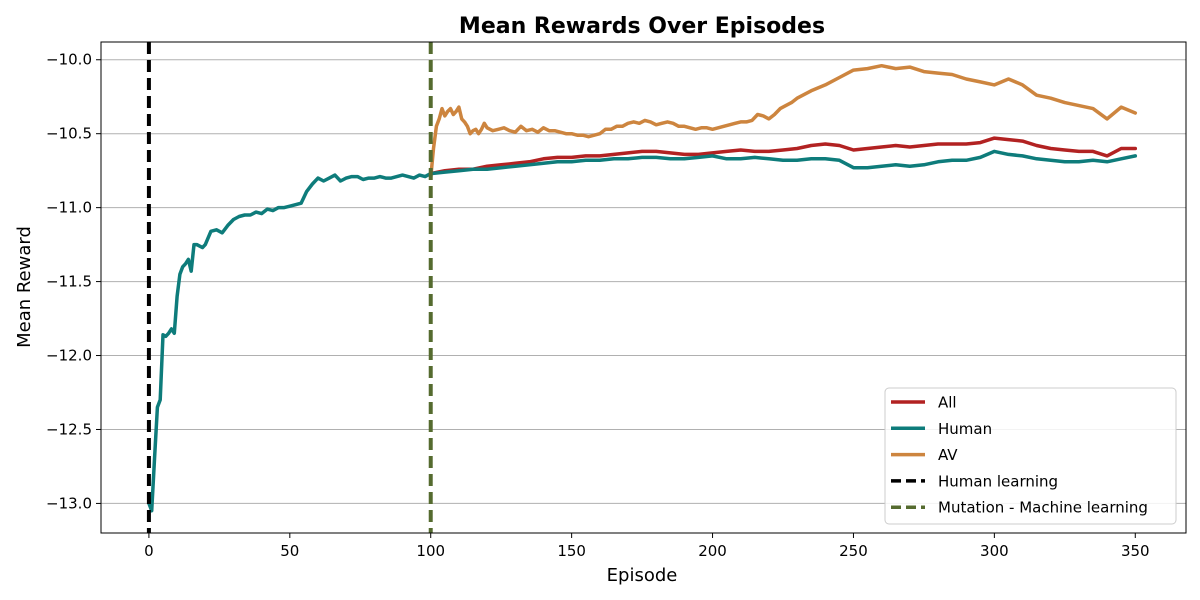  What do you see at coordinates (69, 60) in the screenshot?
I see `y-tick-label: −10.0` at bounding box center [69, 60].